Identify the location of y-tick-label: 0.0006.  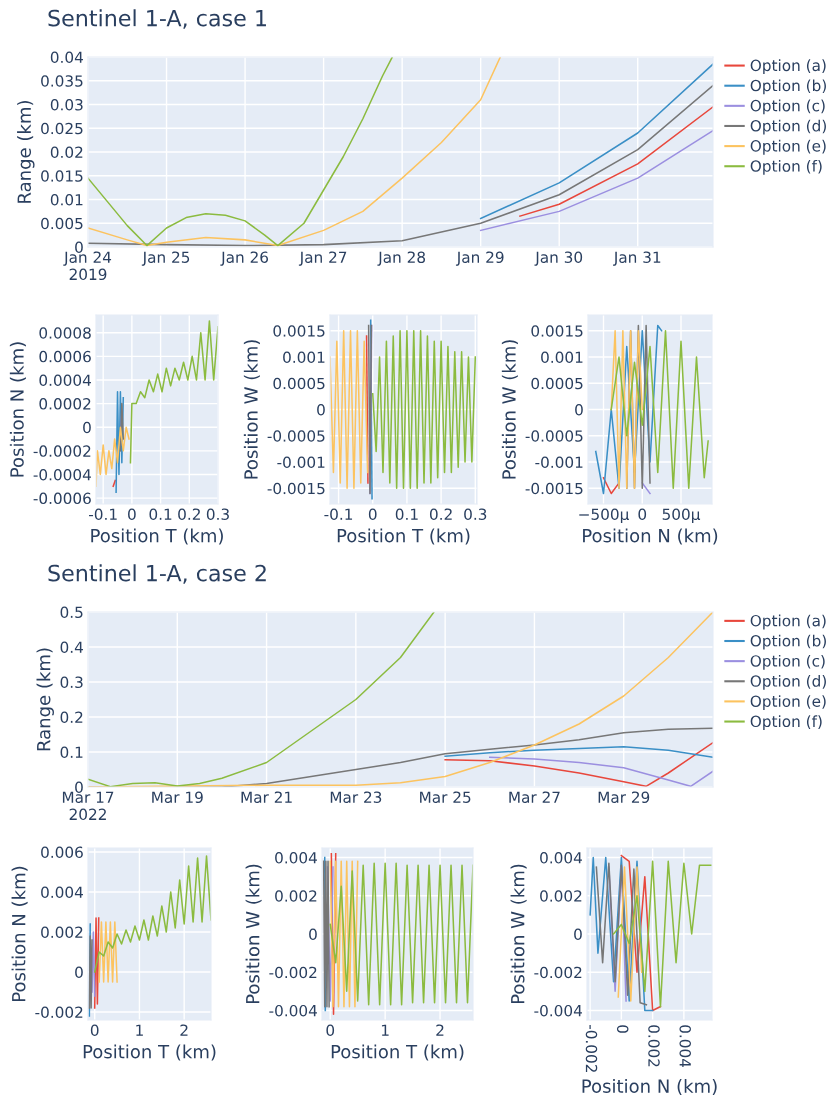
(65, 356).